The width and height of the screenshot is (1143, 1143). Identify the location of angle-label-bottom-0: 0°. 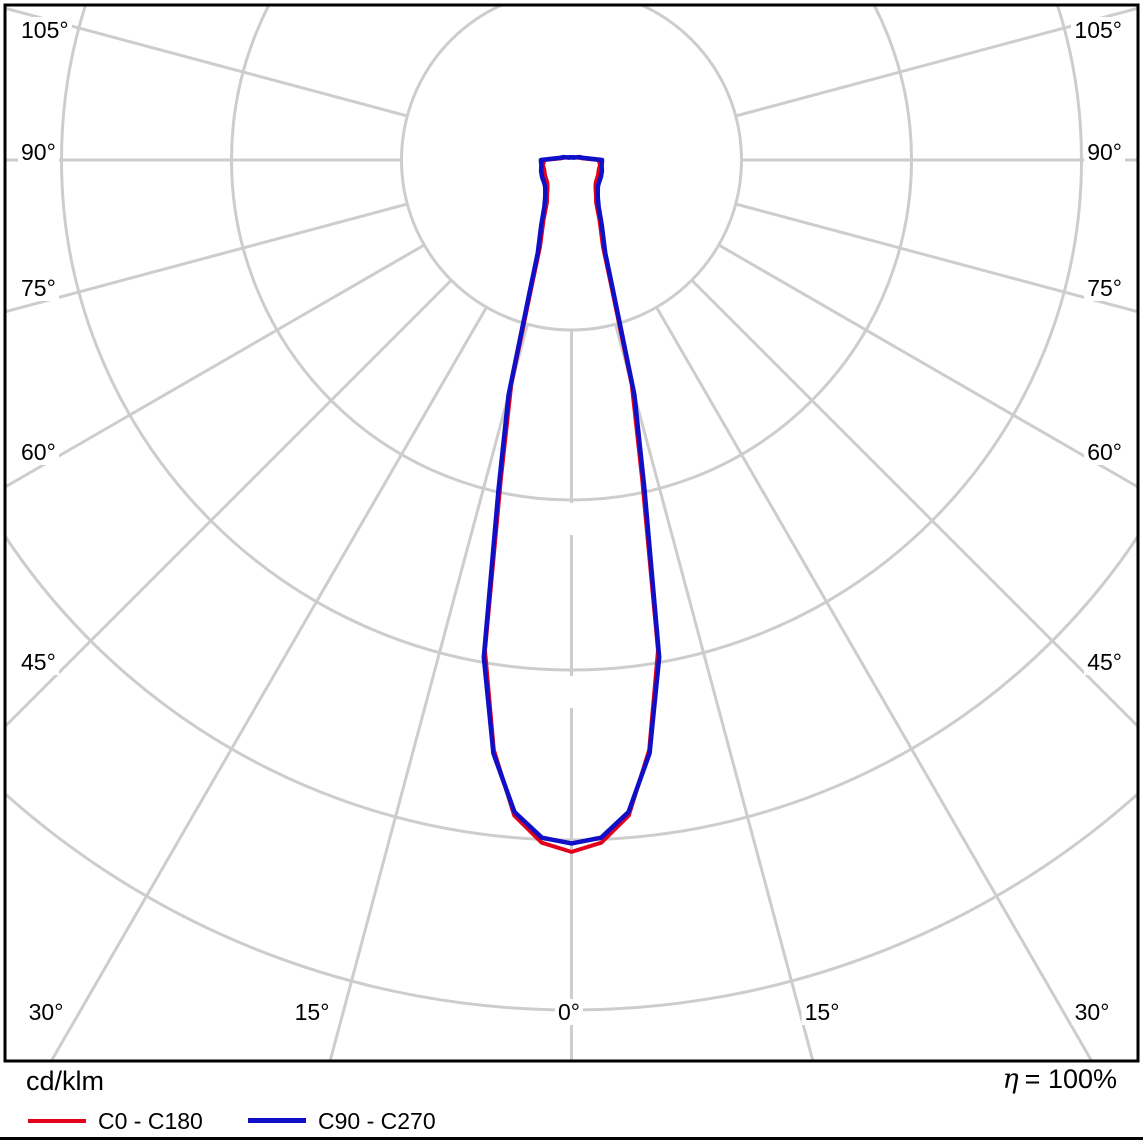
(569, 1012).